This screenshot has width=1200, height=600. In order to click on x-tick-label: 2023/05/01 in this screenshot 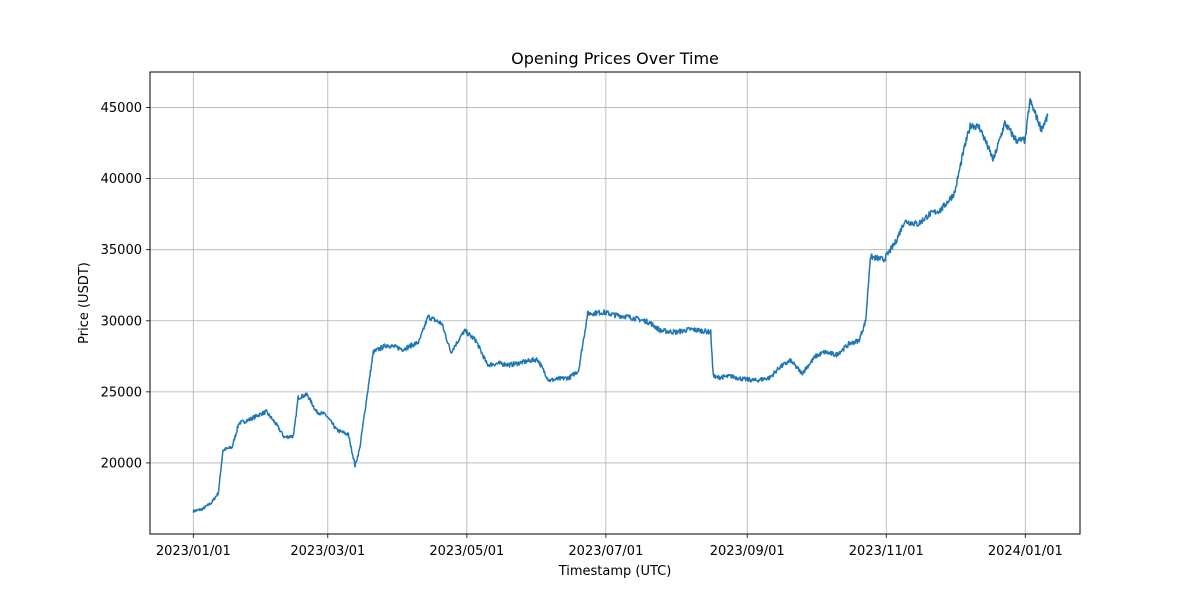, I will do `click(466, 551)`.